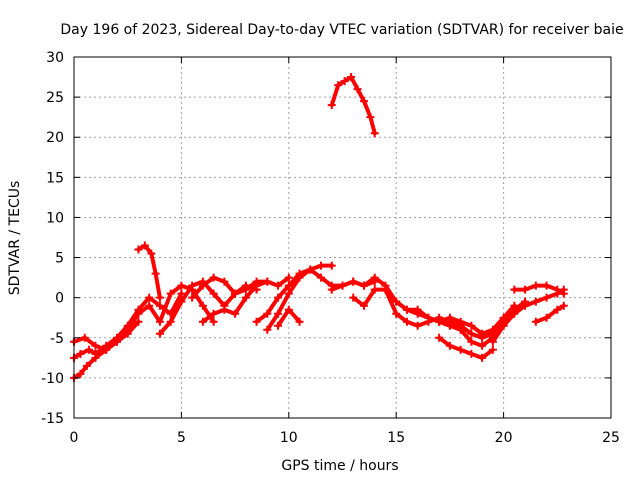 Image resolution: width=640 pixels, height=480 pixels. Describe the element at coordinates (52, 379) in the screenshot. I see `y-tick-label: -10` at that location.